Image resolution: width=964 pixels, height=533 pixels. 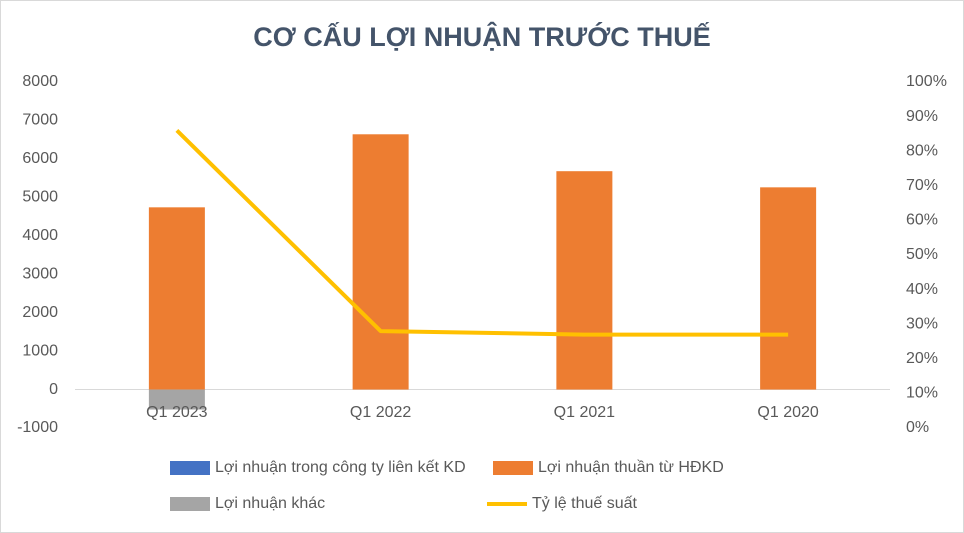 What do you see at coordinates (922, 393) in the screenshot?
I see `y2-tick-label: 10%` at bounding box center [922, 393].